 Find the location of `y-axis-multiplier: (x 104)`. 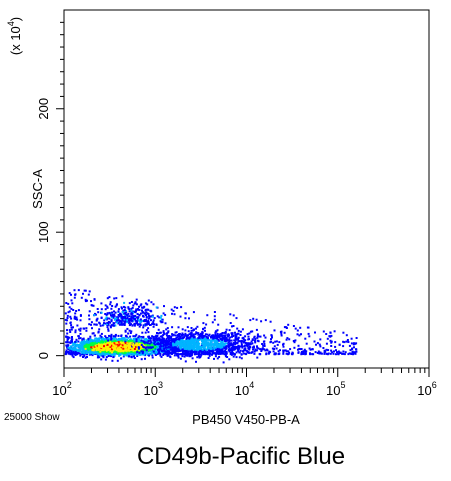

y-axis-multiplier: (x 104) is located at coordinates (14, 36).